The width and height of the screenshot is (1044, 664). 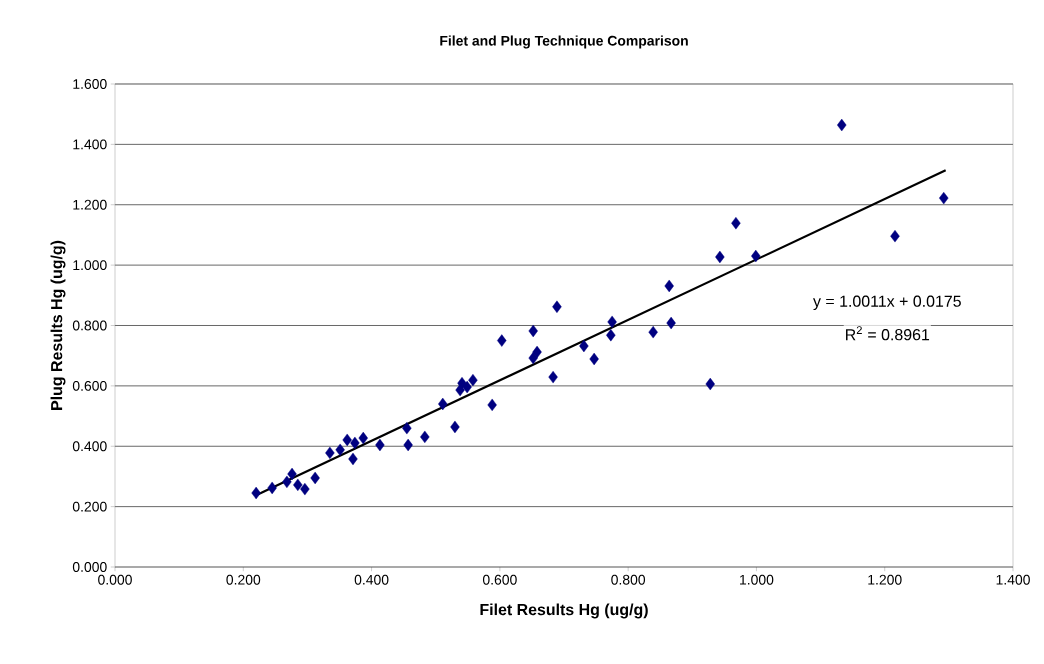 What do you see at coordinates (90, 84) in the screenshot?
I see `y-tick-label: 1.600` at bounding box center [90, 84].